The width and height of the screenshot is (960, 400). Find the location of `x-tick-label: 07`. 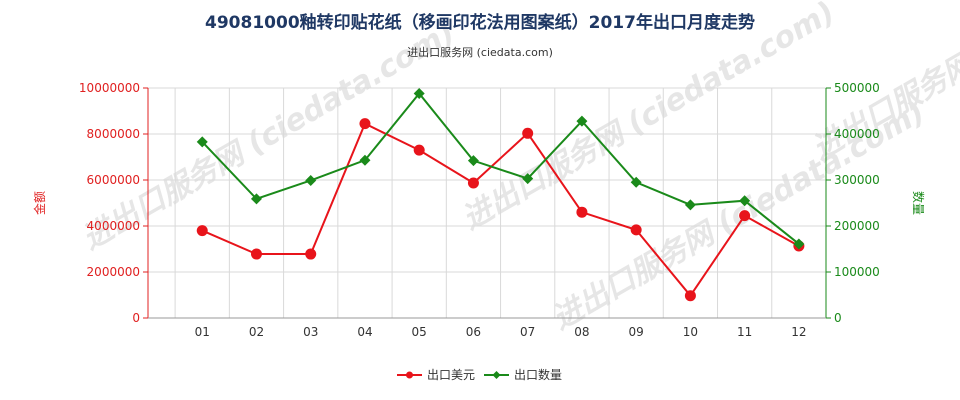

x-tick-label: 07 is located at coordinates (527, 332).